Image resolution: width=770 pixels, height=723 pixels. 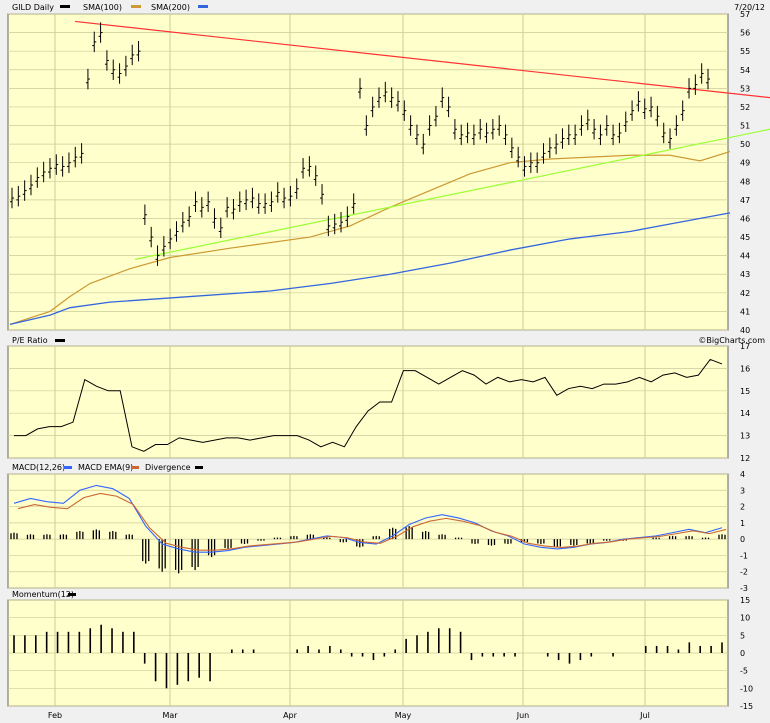 I want to click on price-y-tick: 54, so click(x=745, y=70).